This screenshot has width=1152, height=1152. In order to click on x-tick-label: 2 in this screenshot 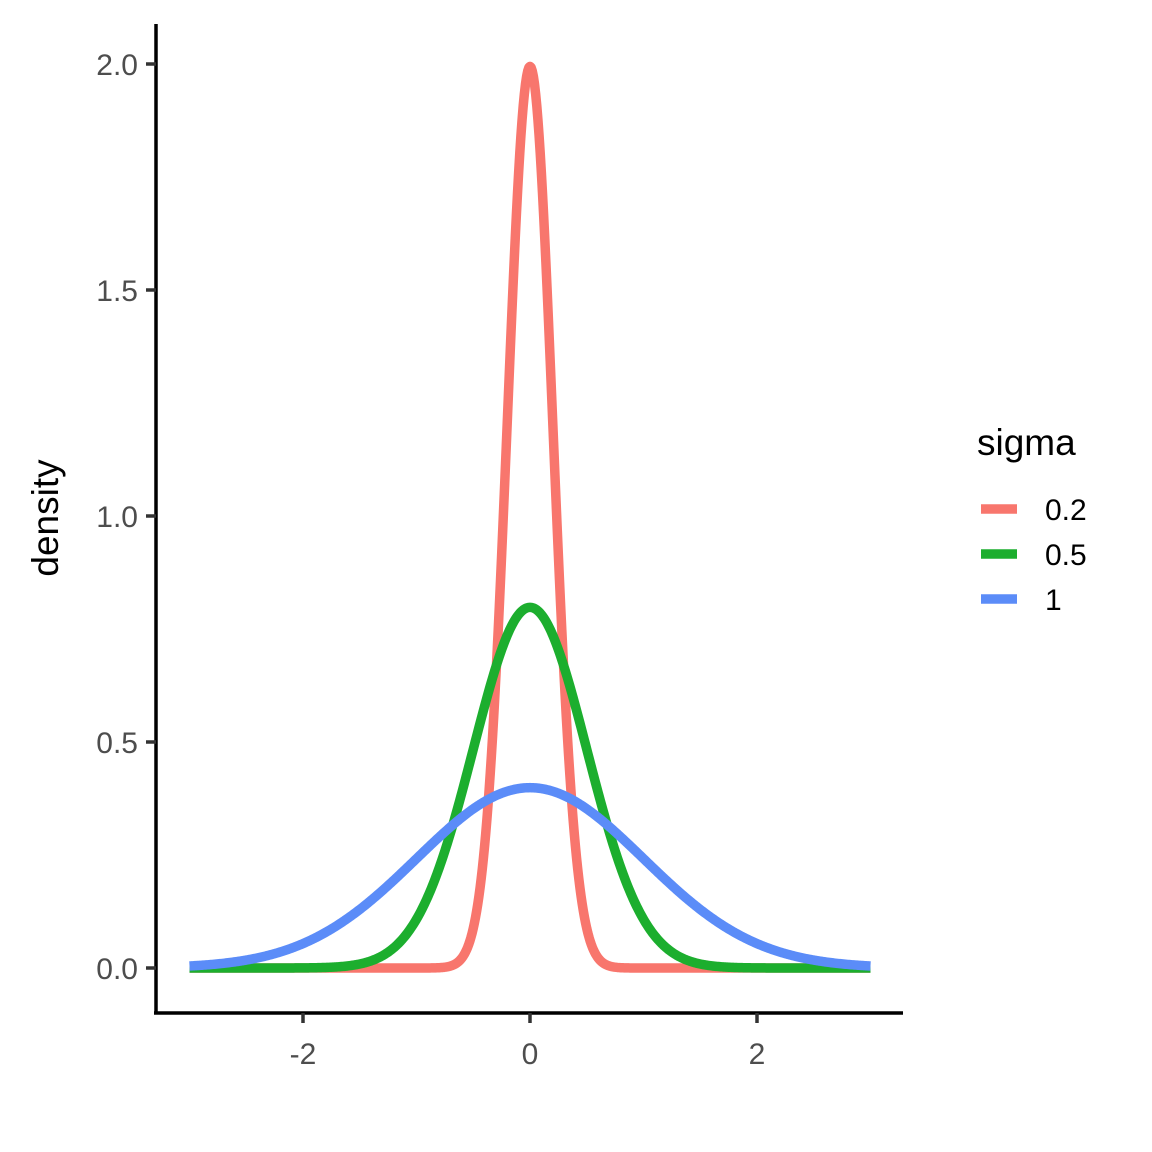, I will do `click(757, 1054)`.